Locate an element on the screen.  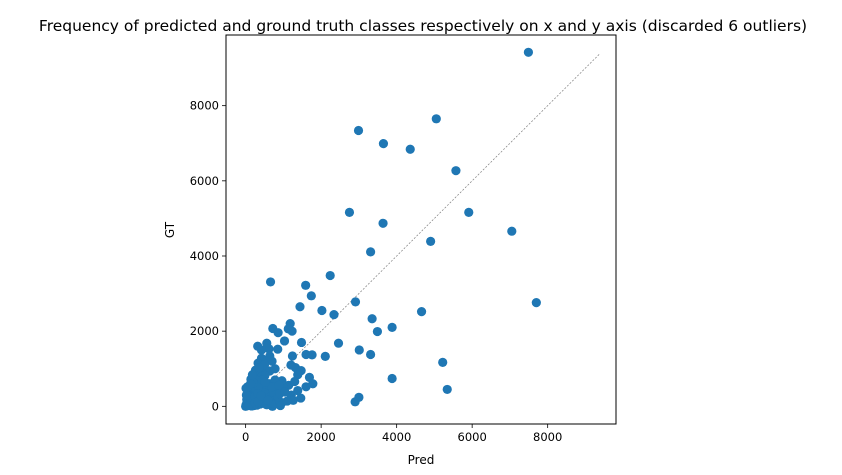
y-axis-label: GT is located at coordinates (170, 229).